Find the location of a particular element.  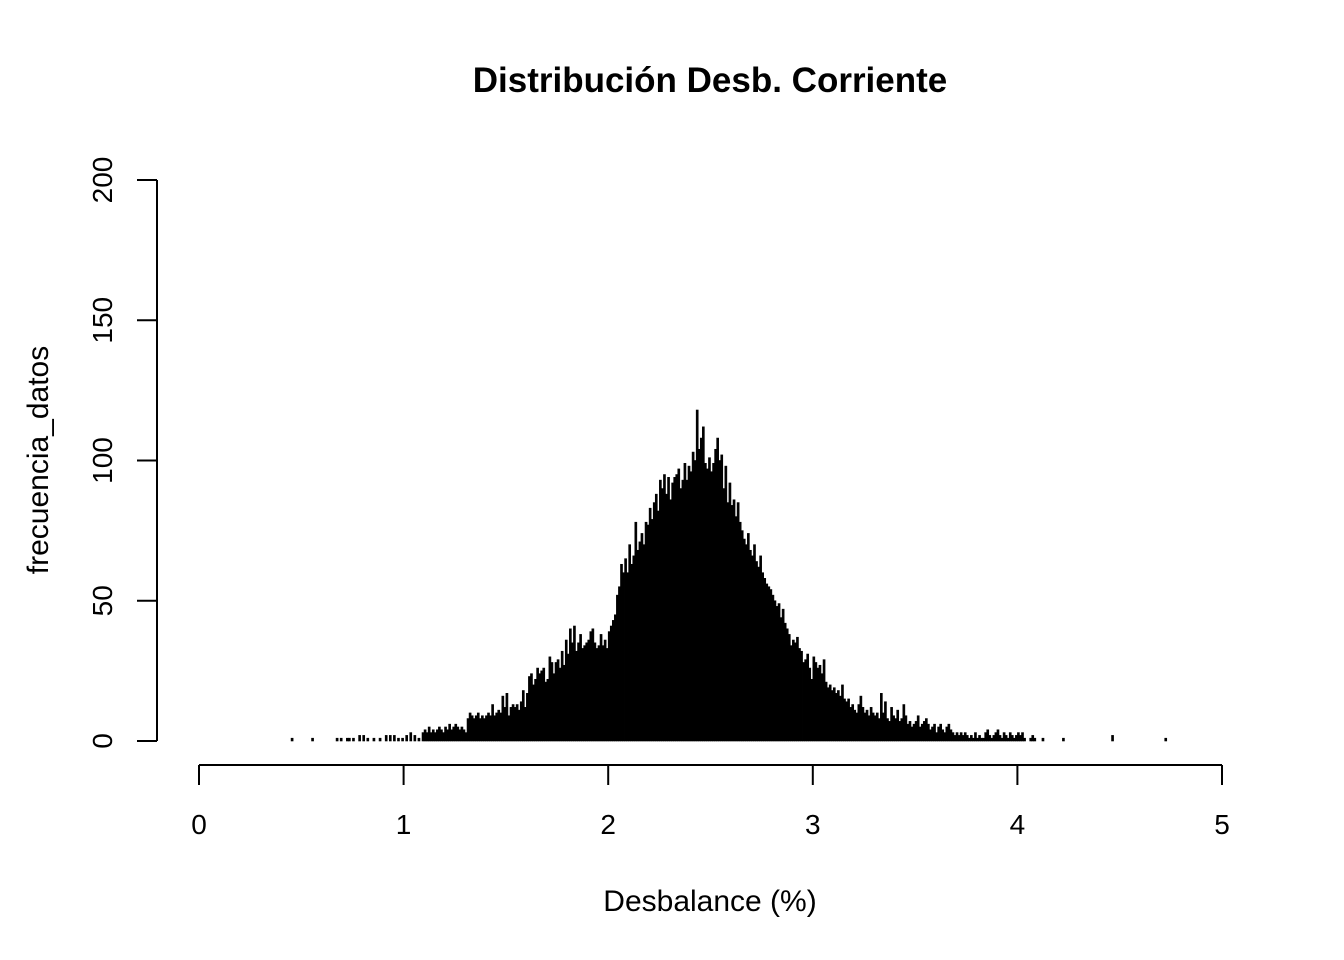

x-tick-label: 3 is located at coordinates (813, 824).